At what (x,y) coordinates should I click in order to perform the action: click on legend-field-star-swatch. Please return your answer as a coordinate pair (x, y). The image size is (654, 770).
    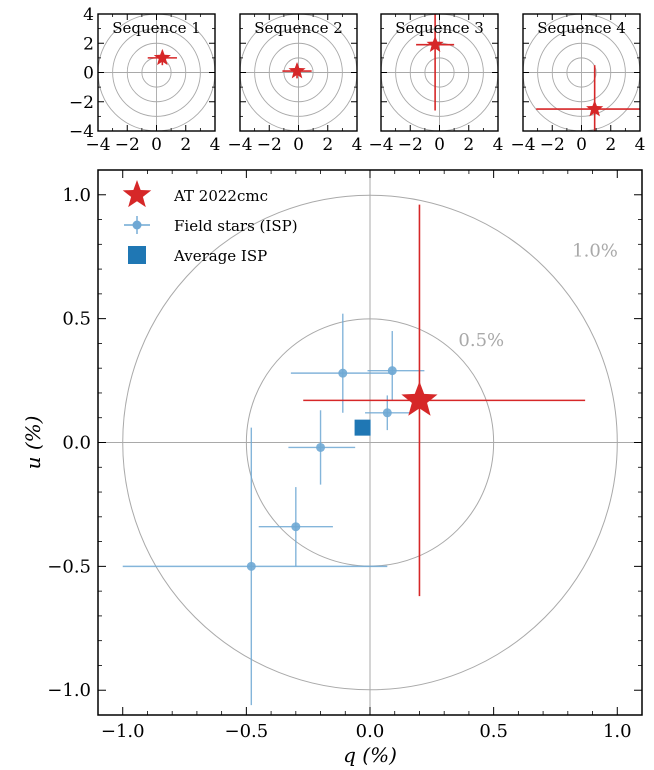
    Looking at the image, I should click on (137, 225).